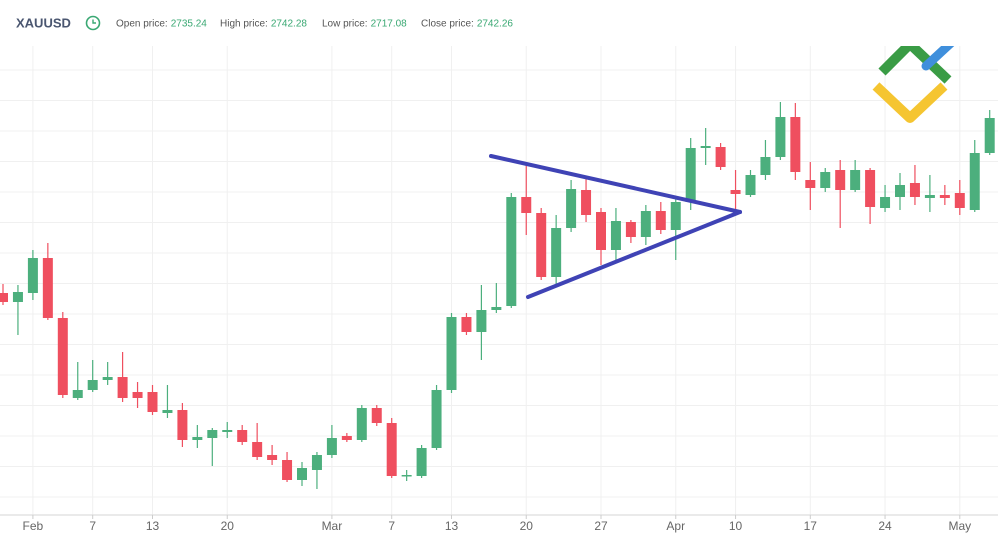  Describe the element at coordinates (332, 526) in the screenshot. I see `x-tick-label: Mar` at that location.